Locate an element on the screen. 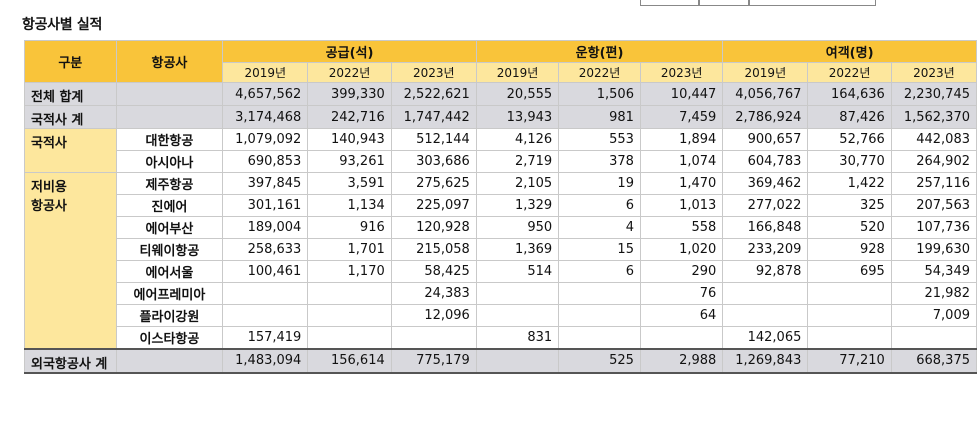 This screenshot has width=977, height=428. row-category: 전체 합계 is located at coordinates (57, 97).